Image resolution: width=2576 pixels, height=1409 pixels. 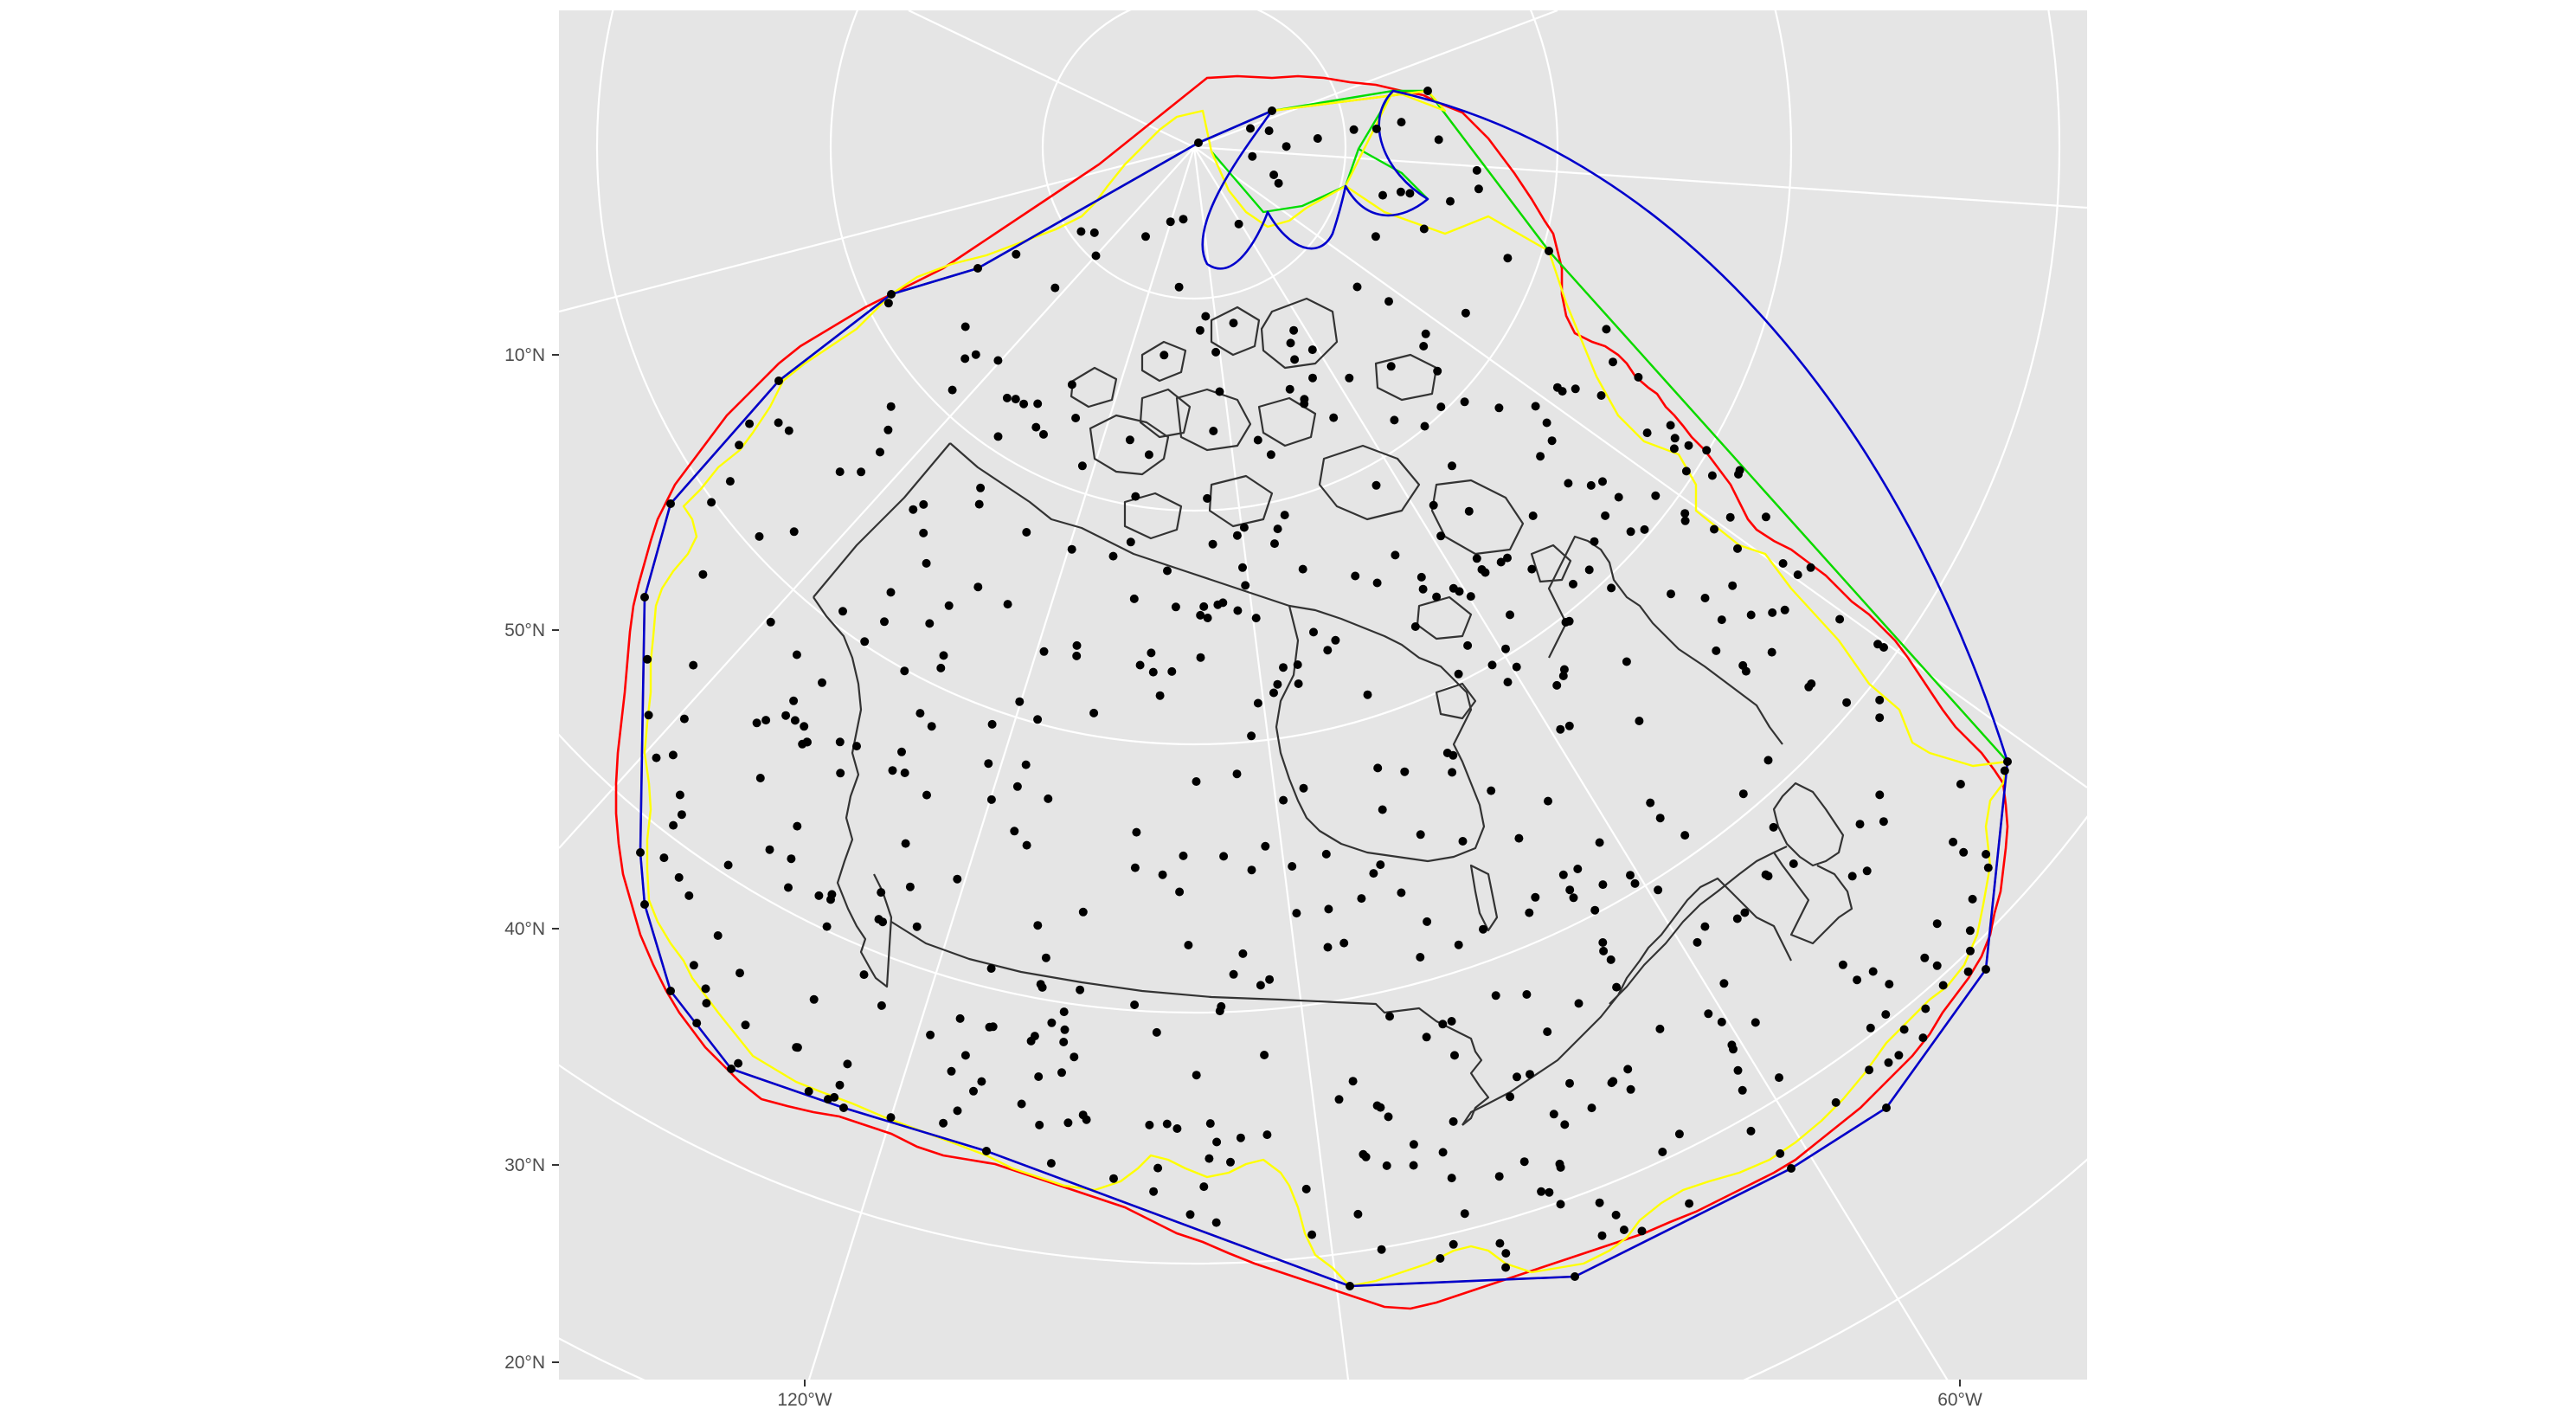 What do you see at coordinates (853, 792) in the screenshot?
I see `pacific-coastline` at bounding box center [853, 792].